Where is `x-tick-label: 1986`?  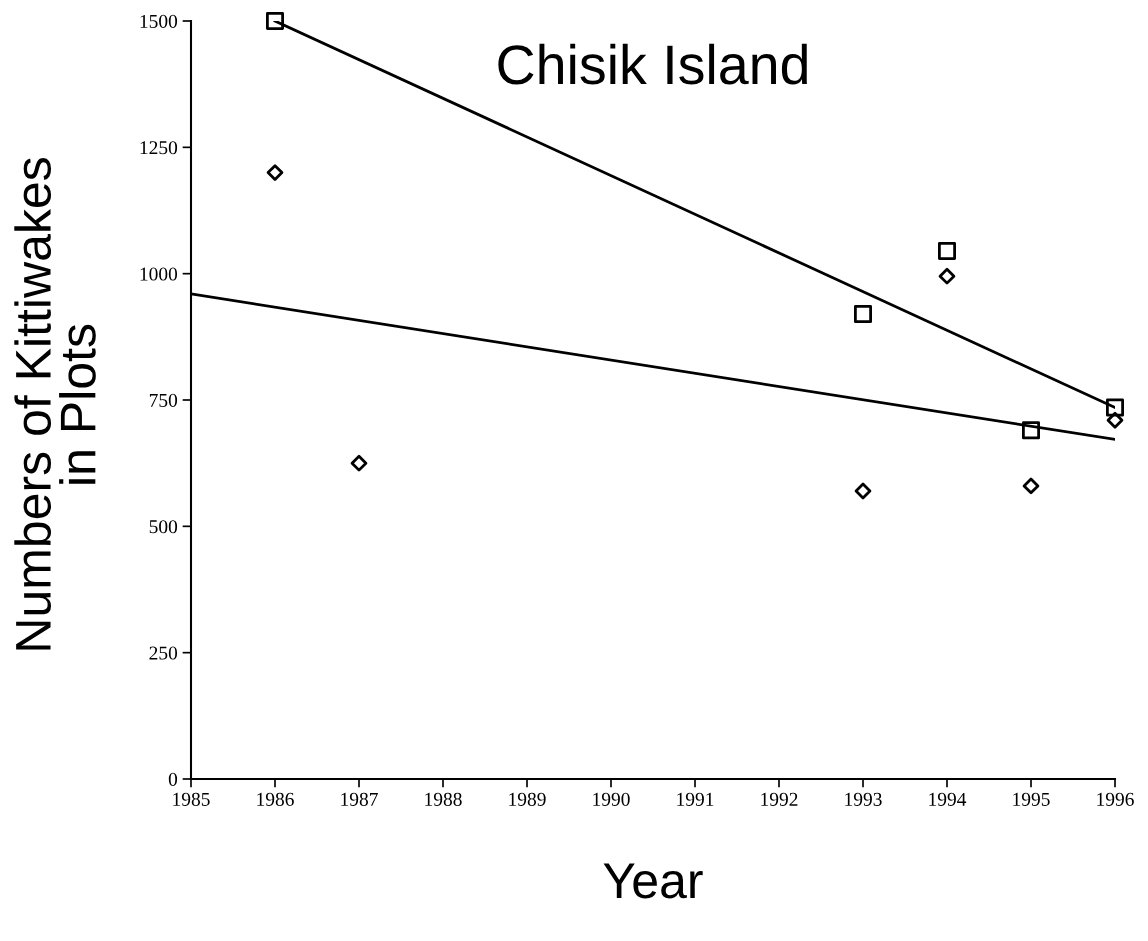
x-tick-label: 1986 is located at coordinates (275, 799).